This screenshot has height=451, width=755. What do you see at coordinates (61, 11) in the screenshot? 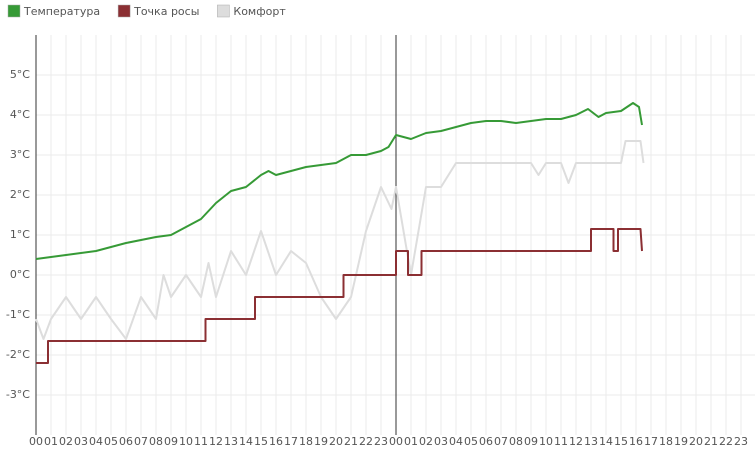
I see `legend-label: Температура` at bounding box center [61, 11].